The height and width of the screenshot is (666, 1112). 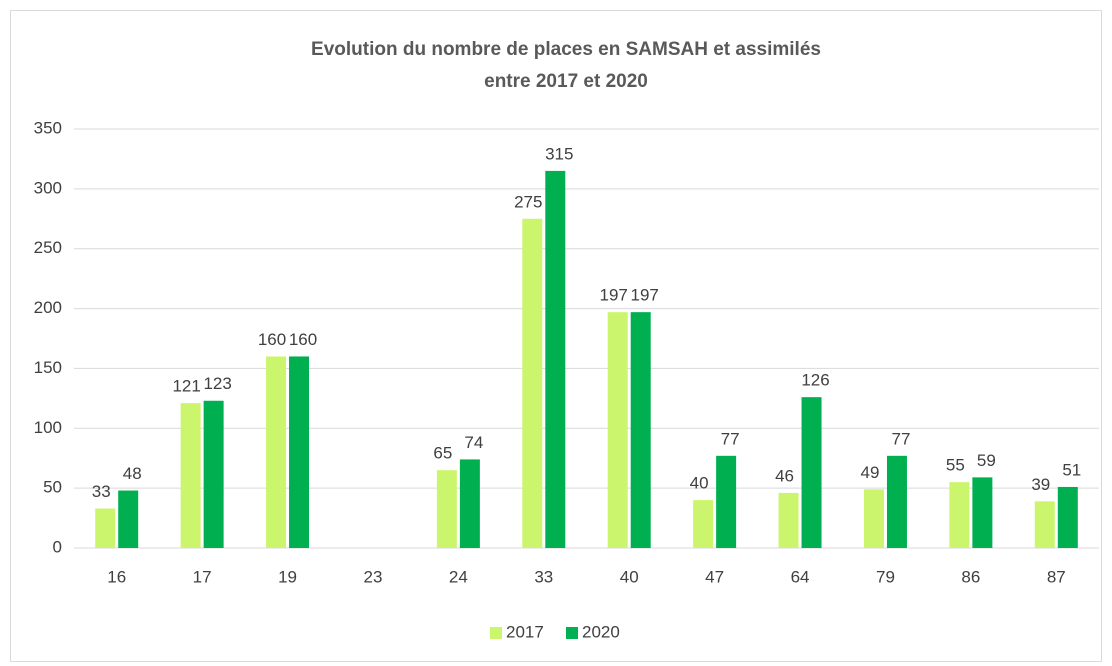 What do you see at coordinates (372, 576) in the screenshot?
I see `x-tick-label: 23` at bounding box center [372, 576].